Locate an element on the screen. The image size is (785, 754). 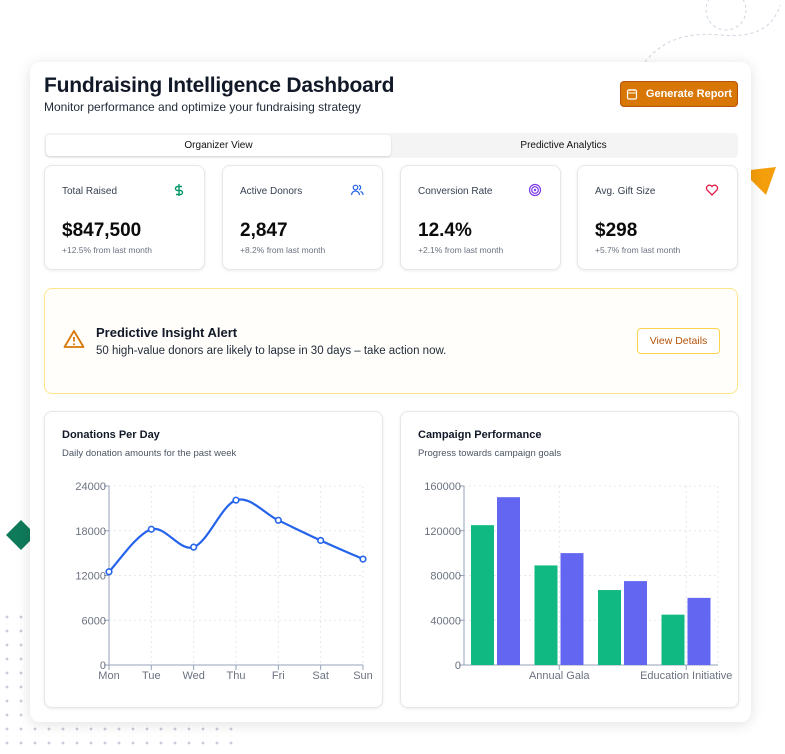
alert-title: Predictive Insight Alert is located at coordinates (167, 332).